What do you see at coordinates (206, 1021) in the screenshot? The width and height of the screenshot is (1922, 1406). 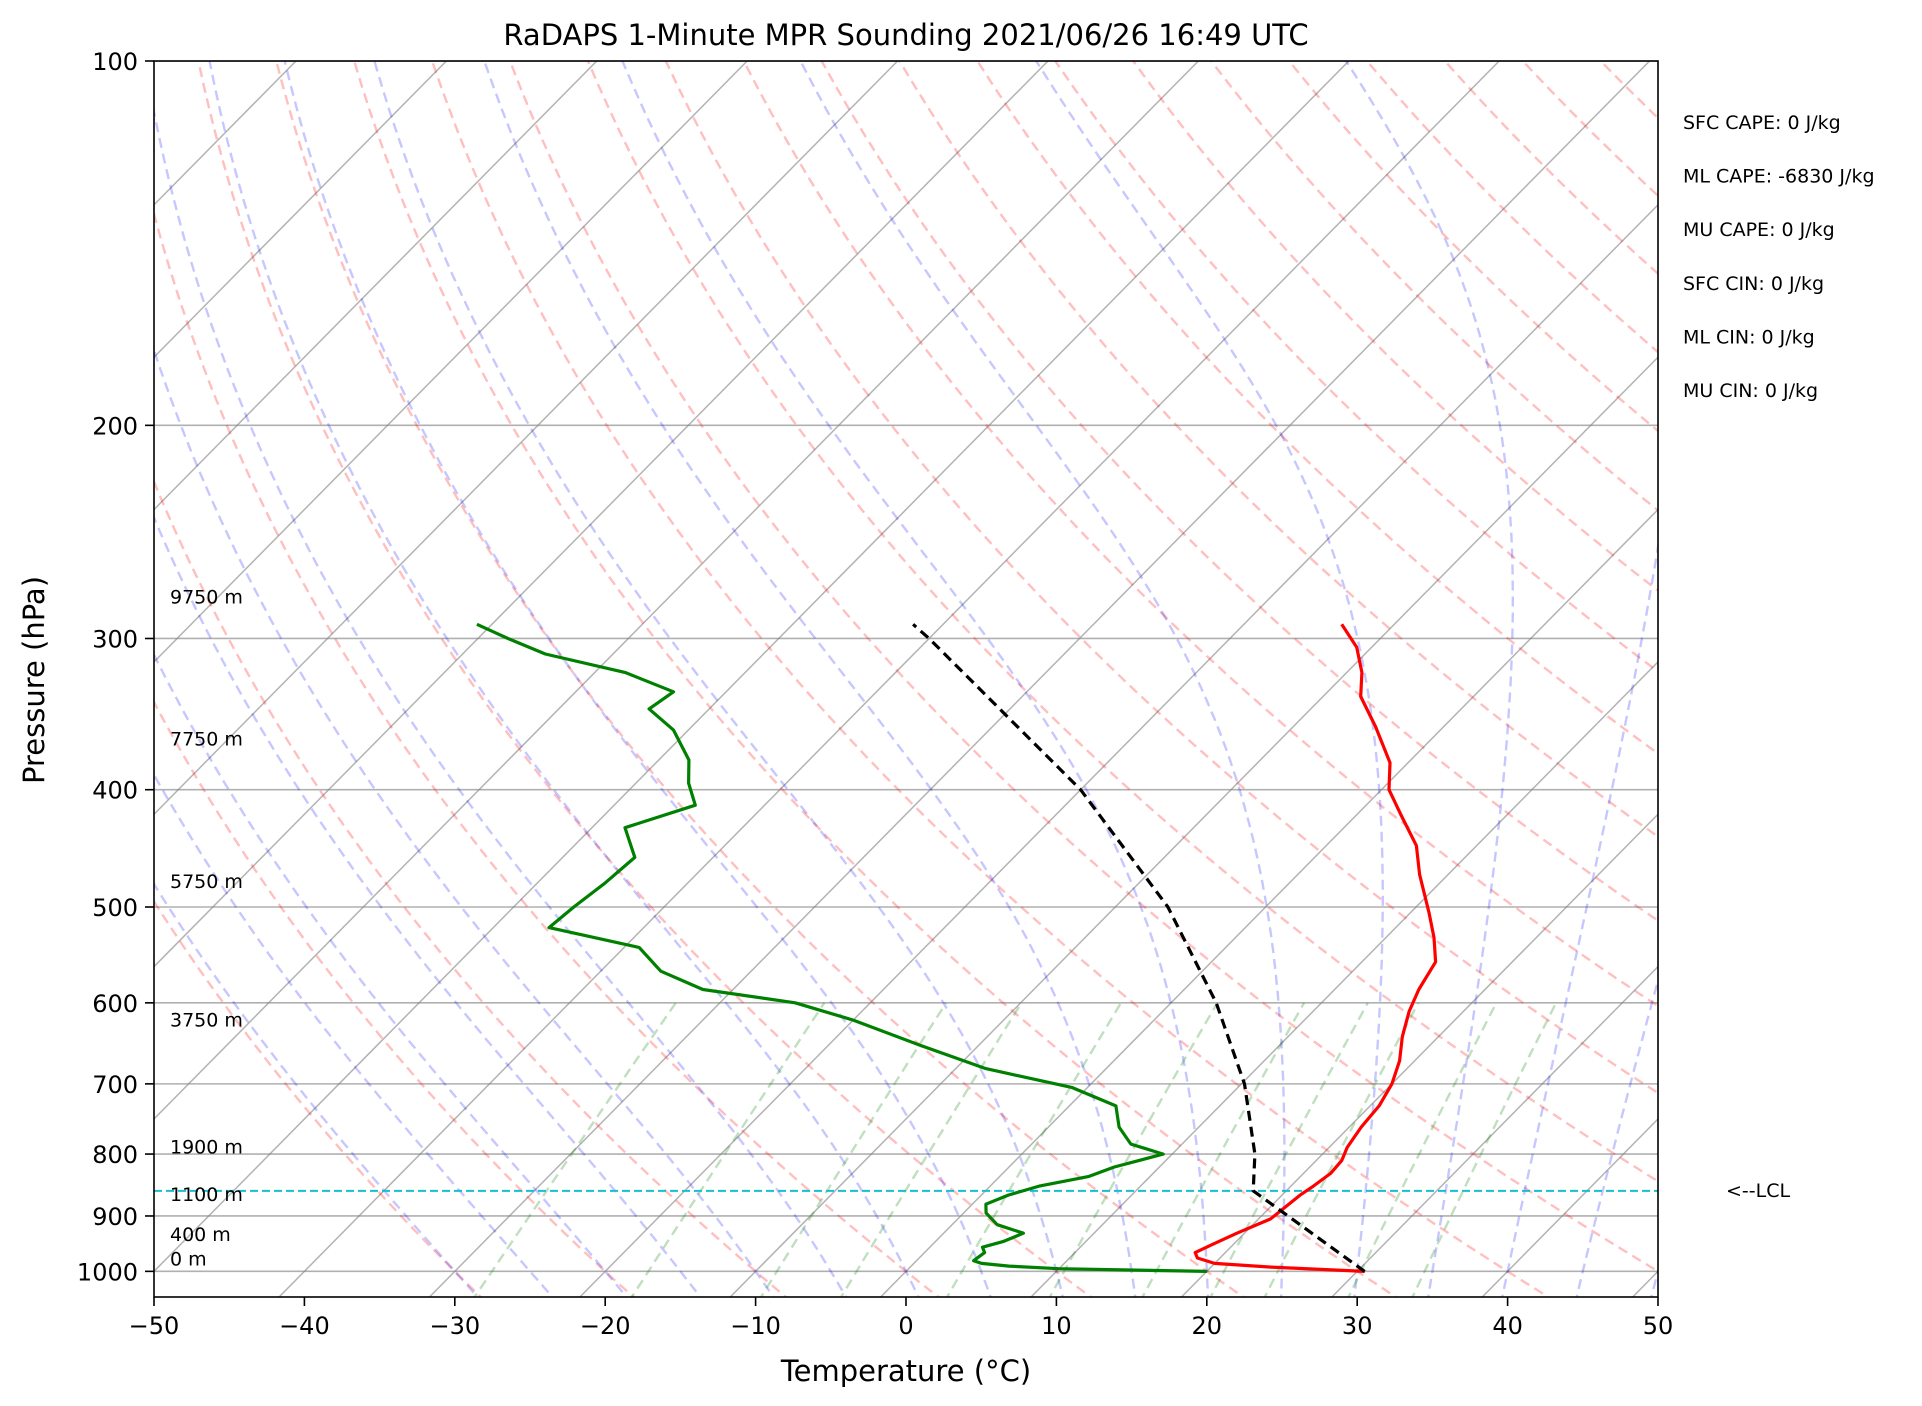 I see `height-label: 3750 m` at bounding box center [206, 1021].